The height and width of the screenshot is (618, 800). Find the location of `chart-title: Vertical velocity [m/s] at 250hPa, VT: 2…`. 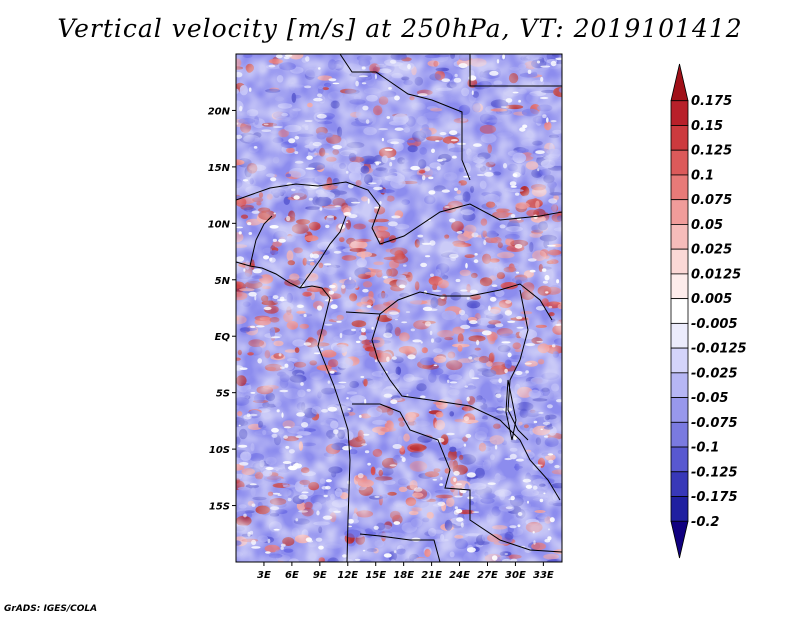

chart-title: Vertical velocity [m/s] at 250hPa, VT: 2… is located at coordinates (400, 28).